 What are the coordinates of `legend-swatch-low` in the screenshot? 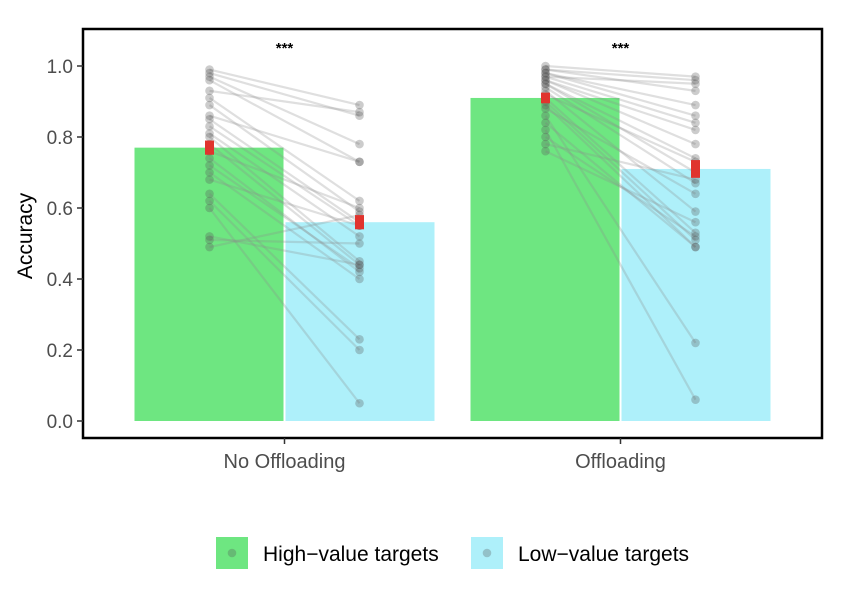 It's located at (487, 553).